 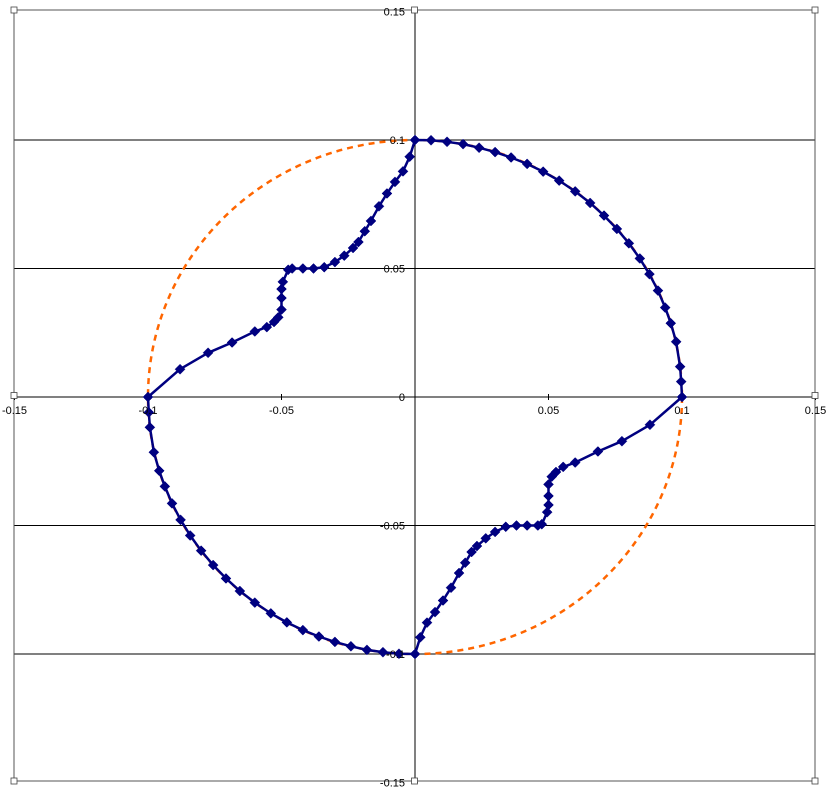 I want to click on y-tick-label: -0.15, so click(x=392, y=784).